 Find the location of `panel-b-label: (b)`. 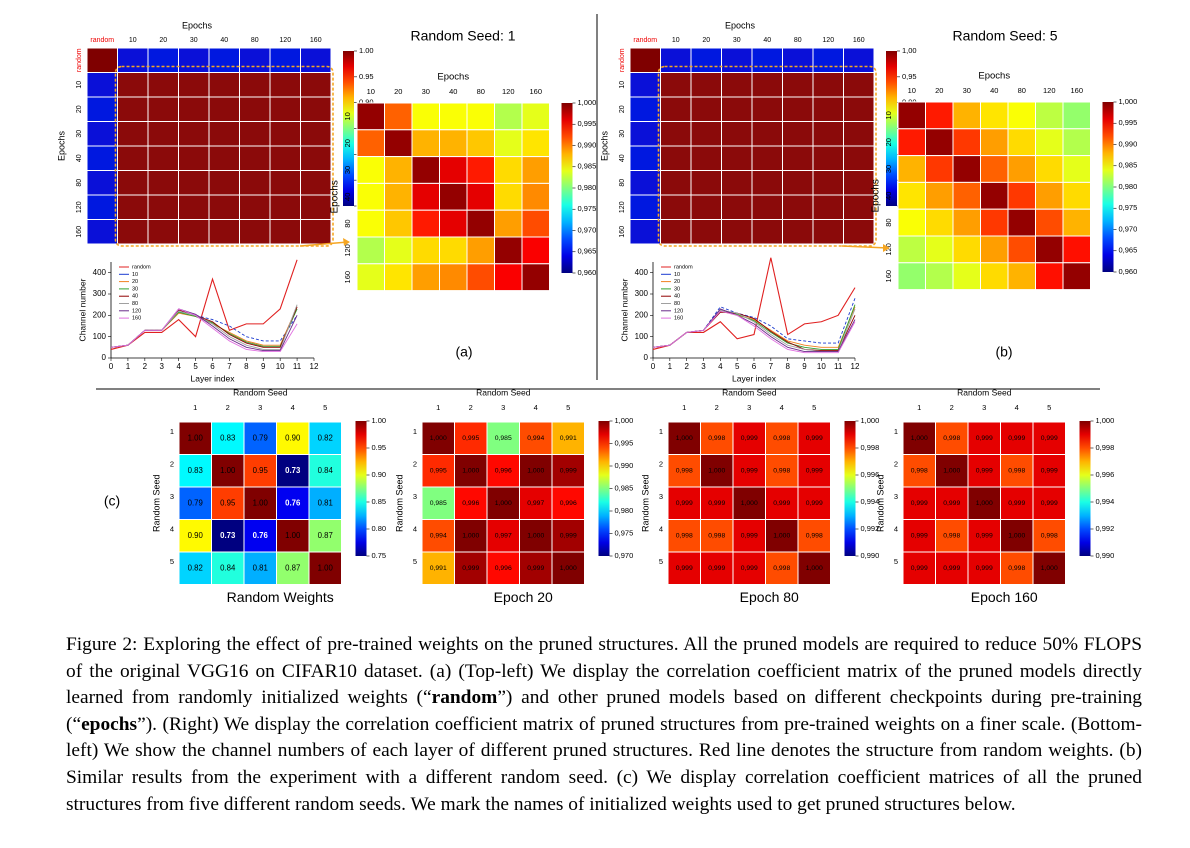

panel-b-label: (b) is located at coordinates (1003, 352).